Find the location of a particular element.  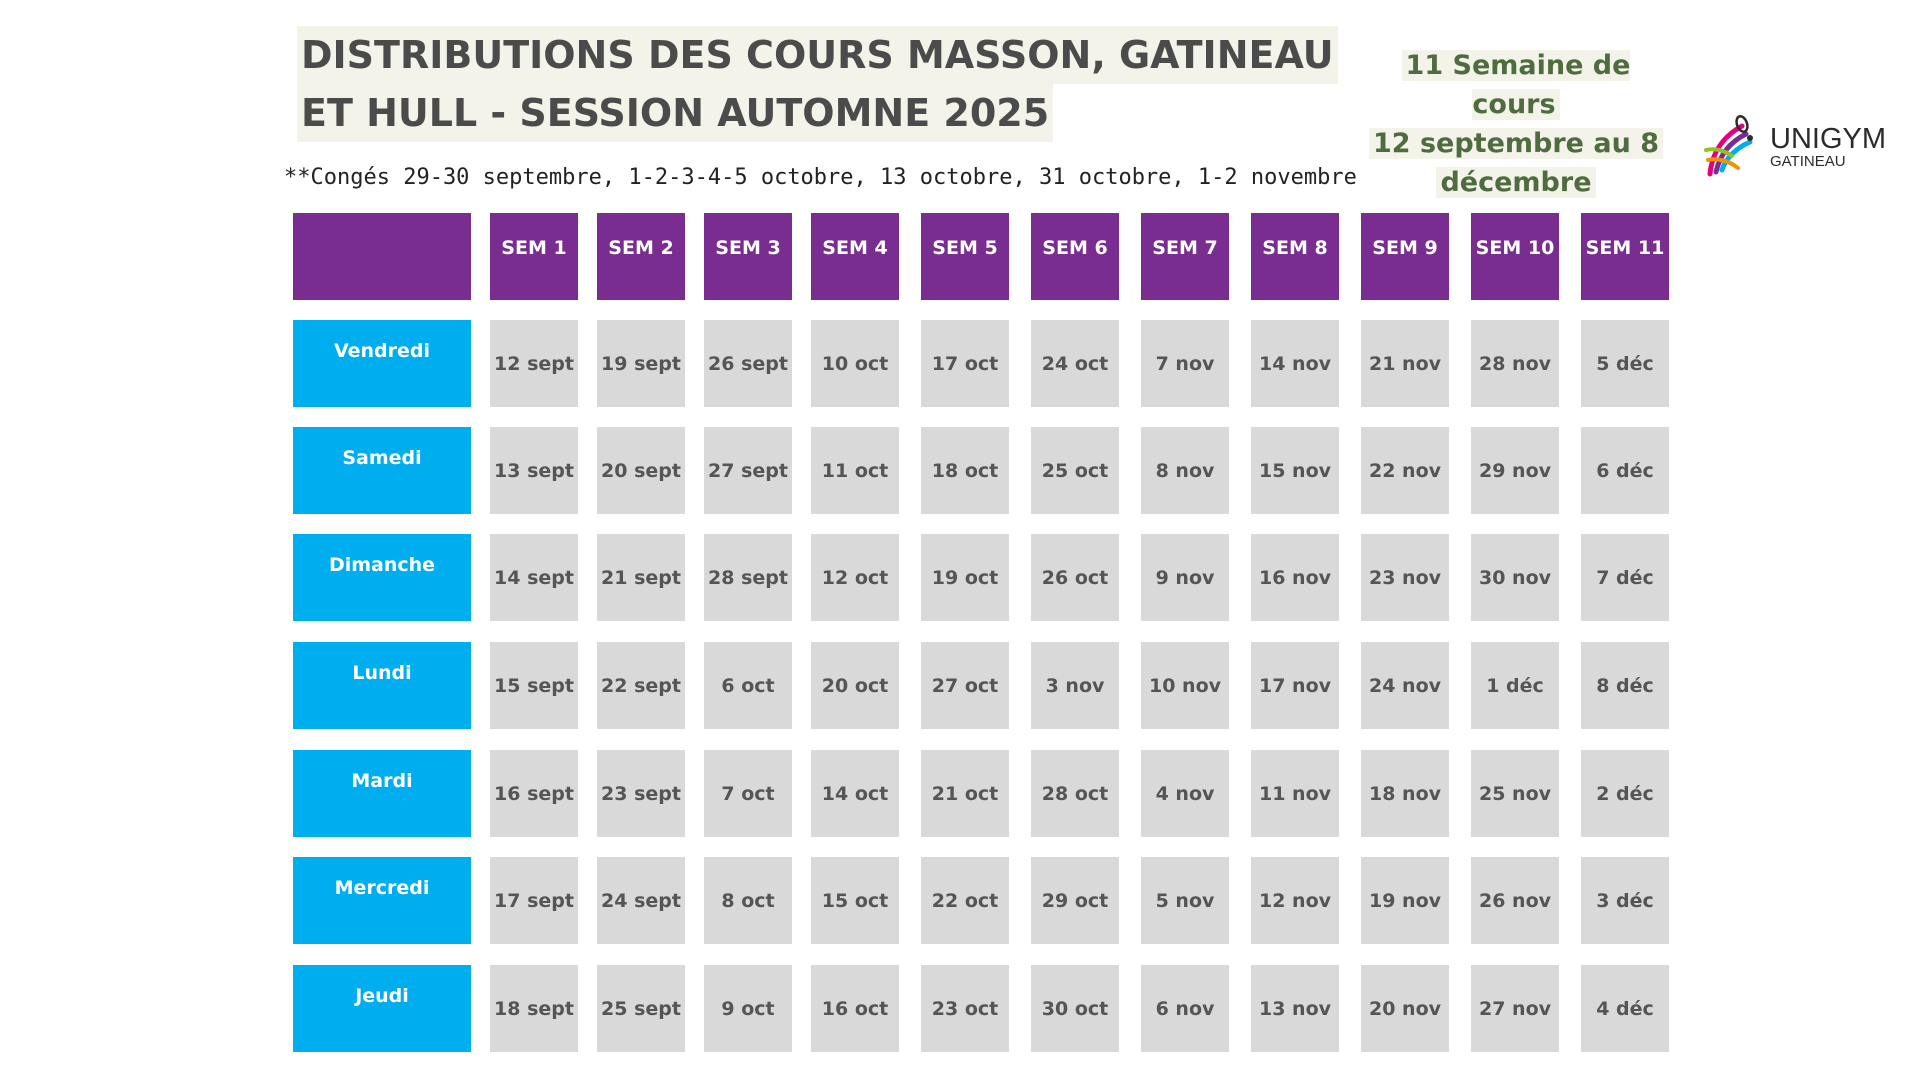

date-cell: 16 oct is located at coordinates (855, 1008).